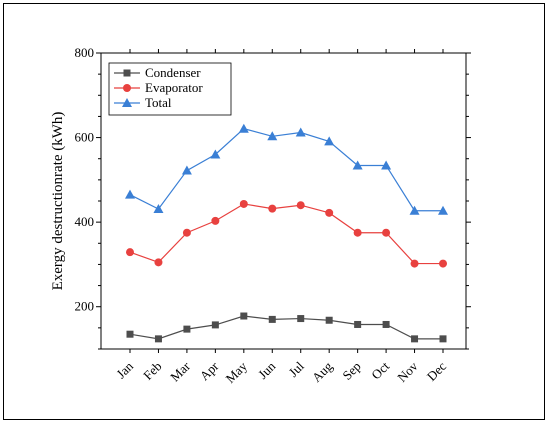  I want to click on condenser-line, so click(286, 327).